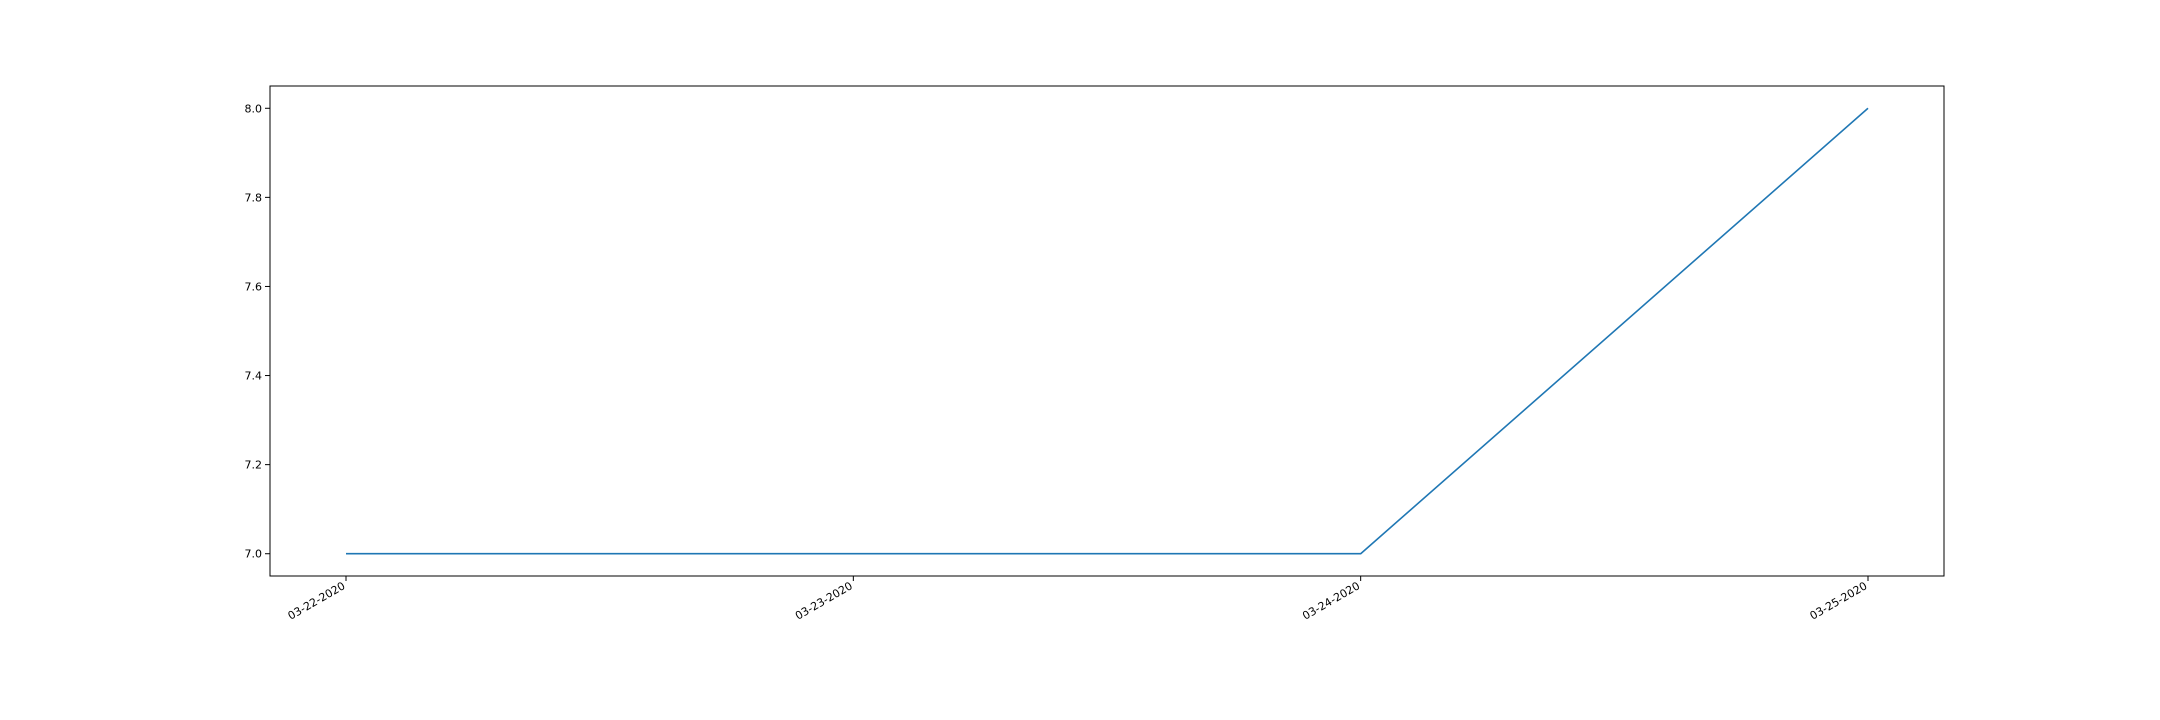 The height and width of the screenshot is (720, 2160). Describe the element at coordinates (254, 108) in the screenshot. I see `y-tick-label: 8.0` at that location.